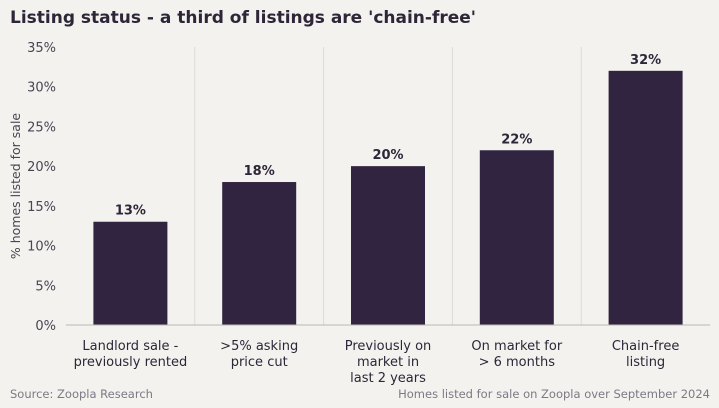 This screenshot has height=408, width=719. What do you see at coordinates (81, 394) in the screenshot?
I see `source-note: Source: Zoopla Research` at bounding box center [81, 394].